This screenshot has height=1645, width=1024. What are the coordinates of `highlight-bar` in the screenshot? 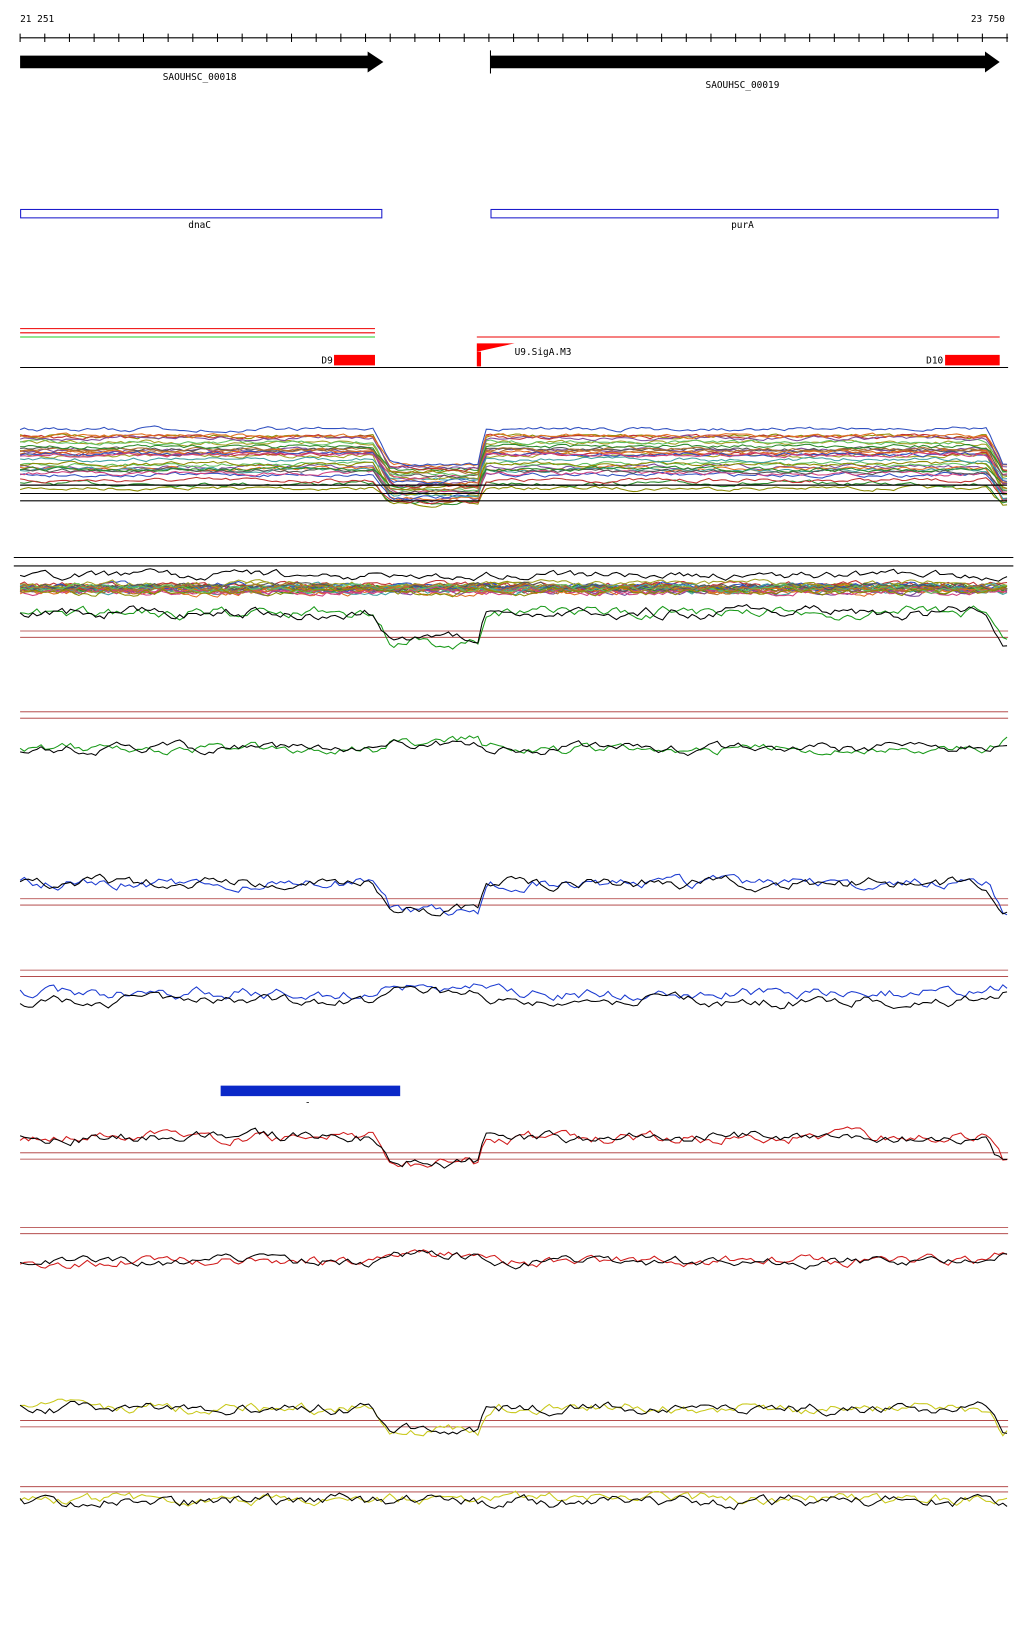 It's located at (310, 1091).